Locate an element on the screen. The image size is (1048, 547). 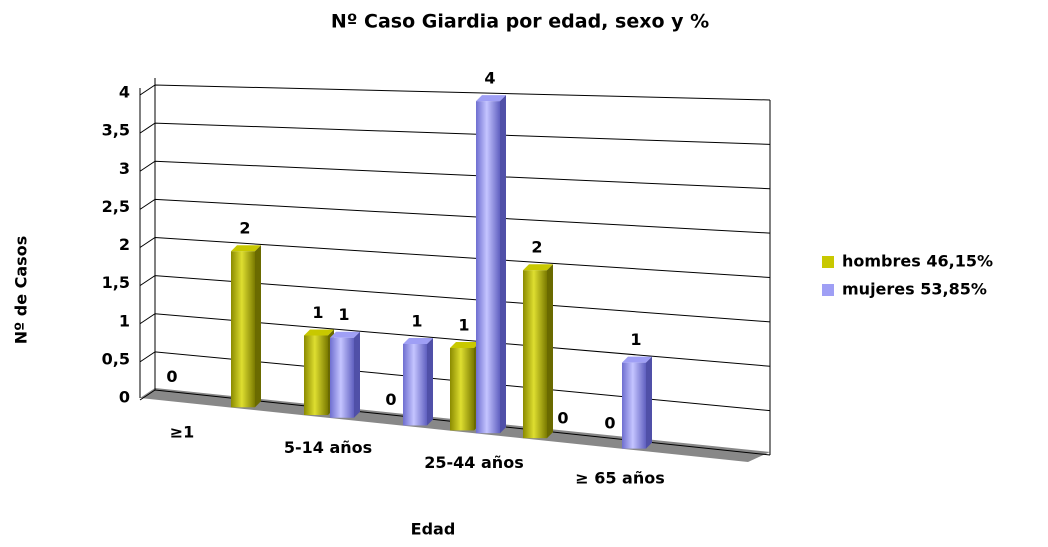
legend-label: mujeres 53,85% is located at coordinates (914, 289).